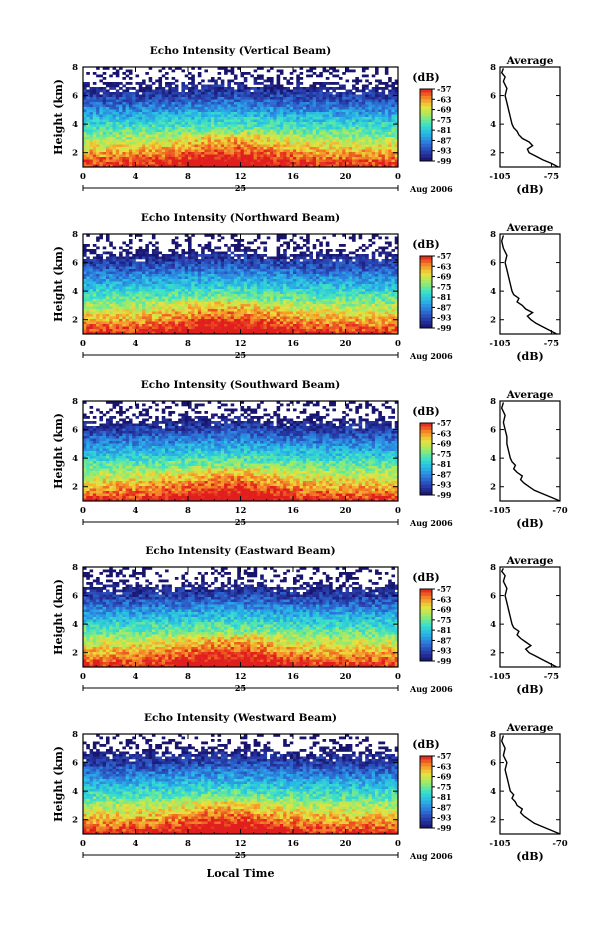 Image resolution: width=615 pixels, height=929 pixels. I want to click on profile-x-tick-label: -70, so click(559, 844).